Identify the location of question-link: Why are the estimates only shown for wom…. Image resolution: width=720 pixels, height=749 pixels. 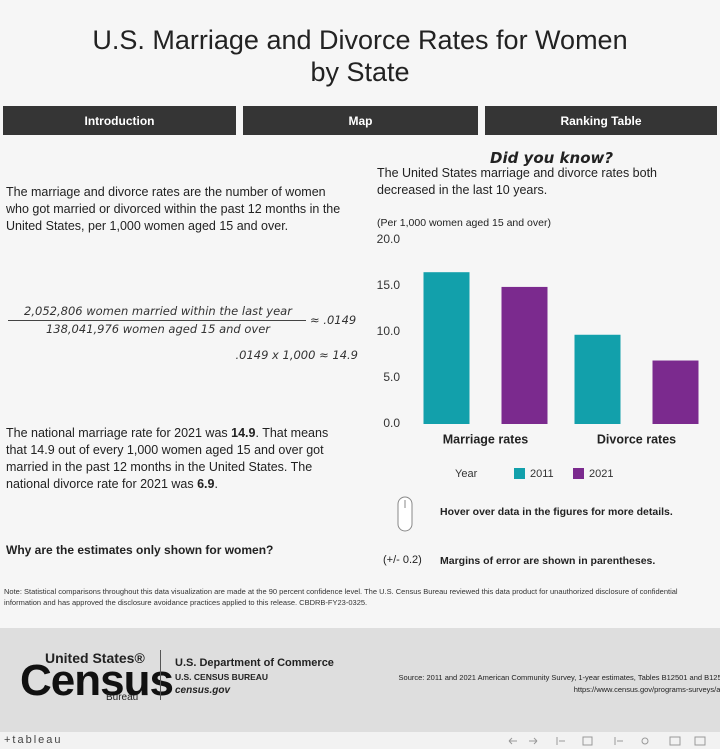
(140, 550).